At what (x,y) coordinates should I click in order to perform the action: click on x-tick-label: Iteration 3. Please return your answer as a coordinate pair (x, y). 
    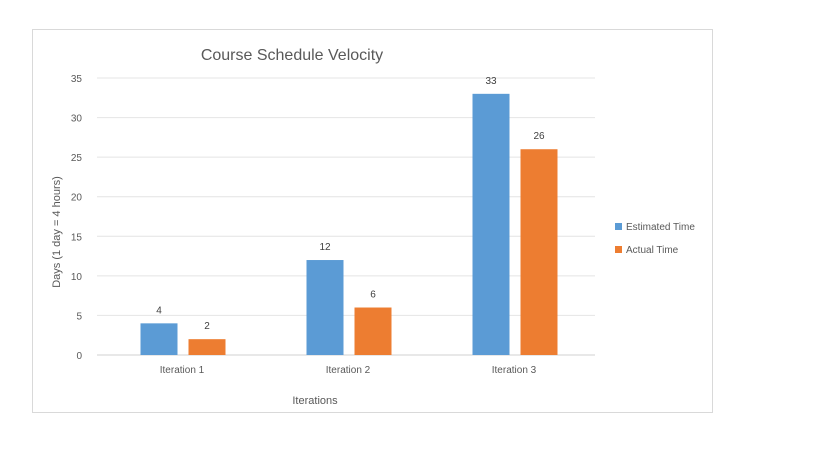
    Looking at the image, I should click on (514, 370).